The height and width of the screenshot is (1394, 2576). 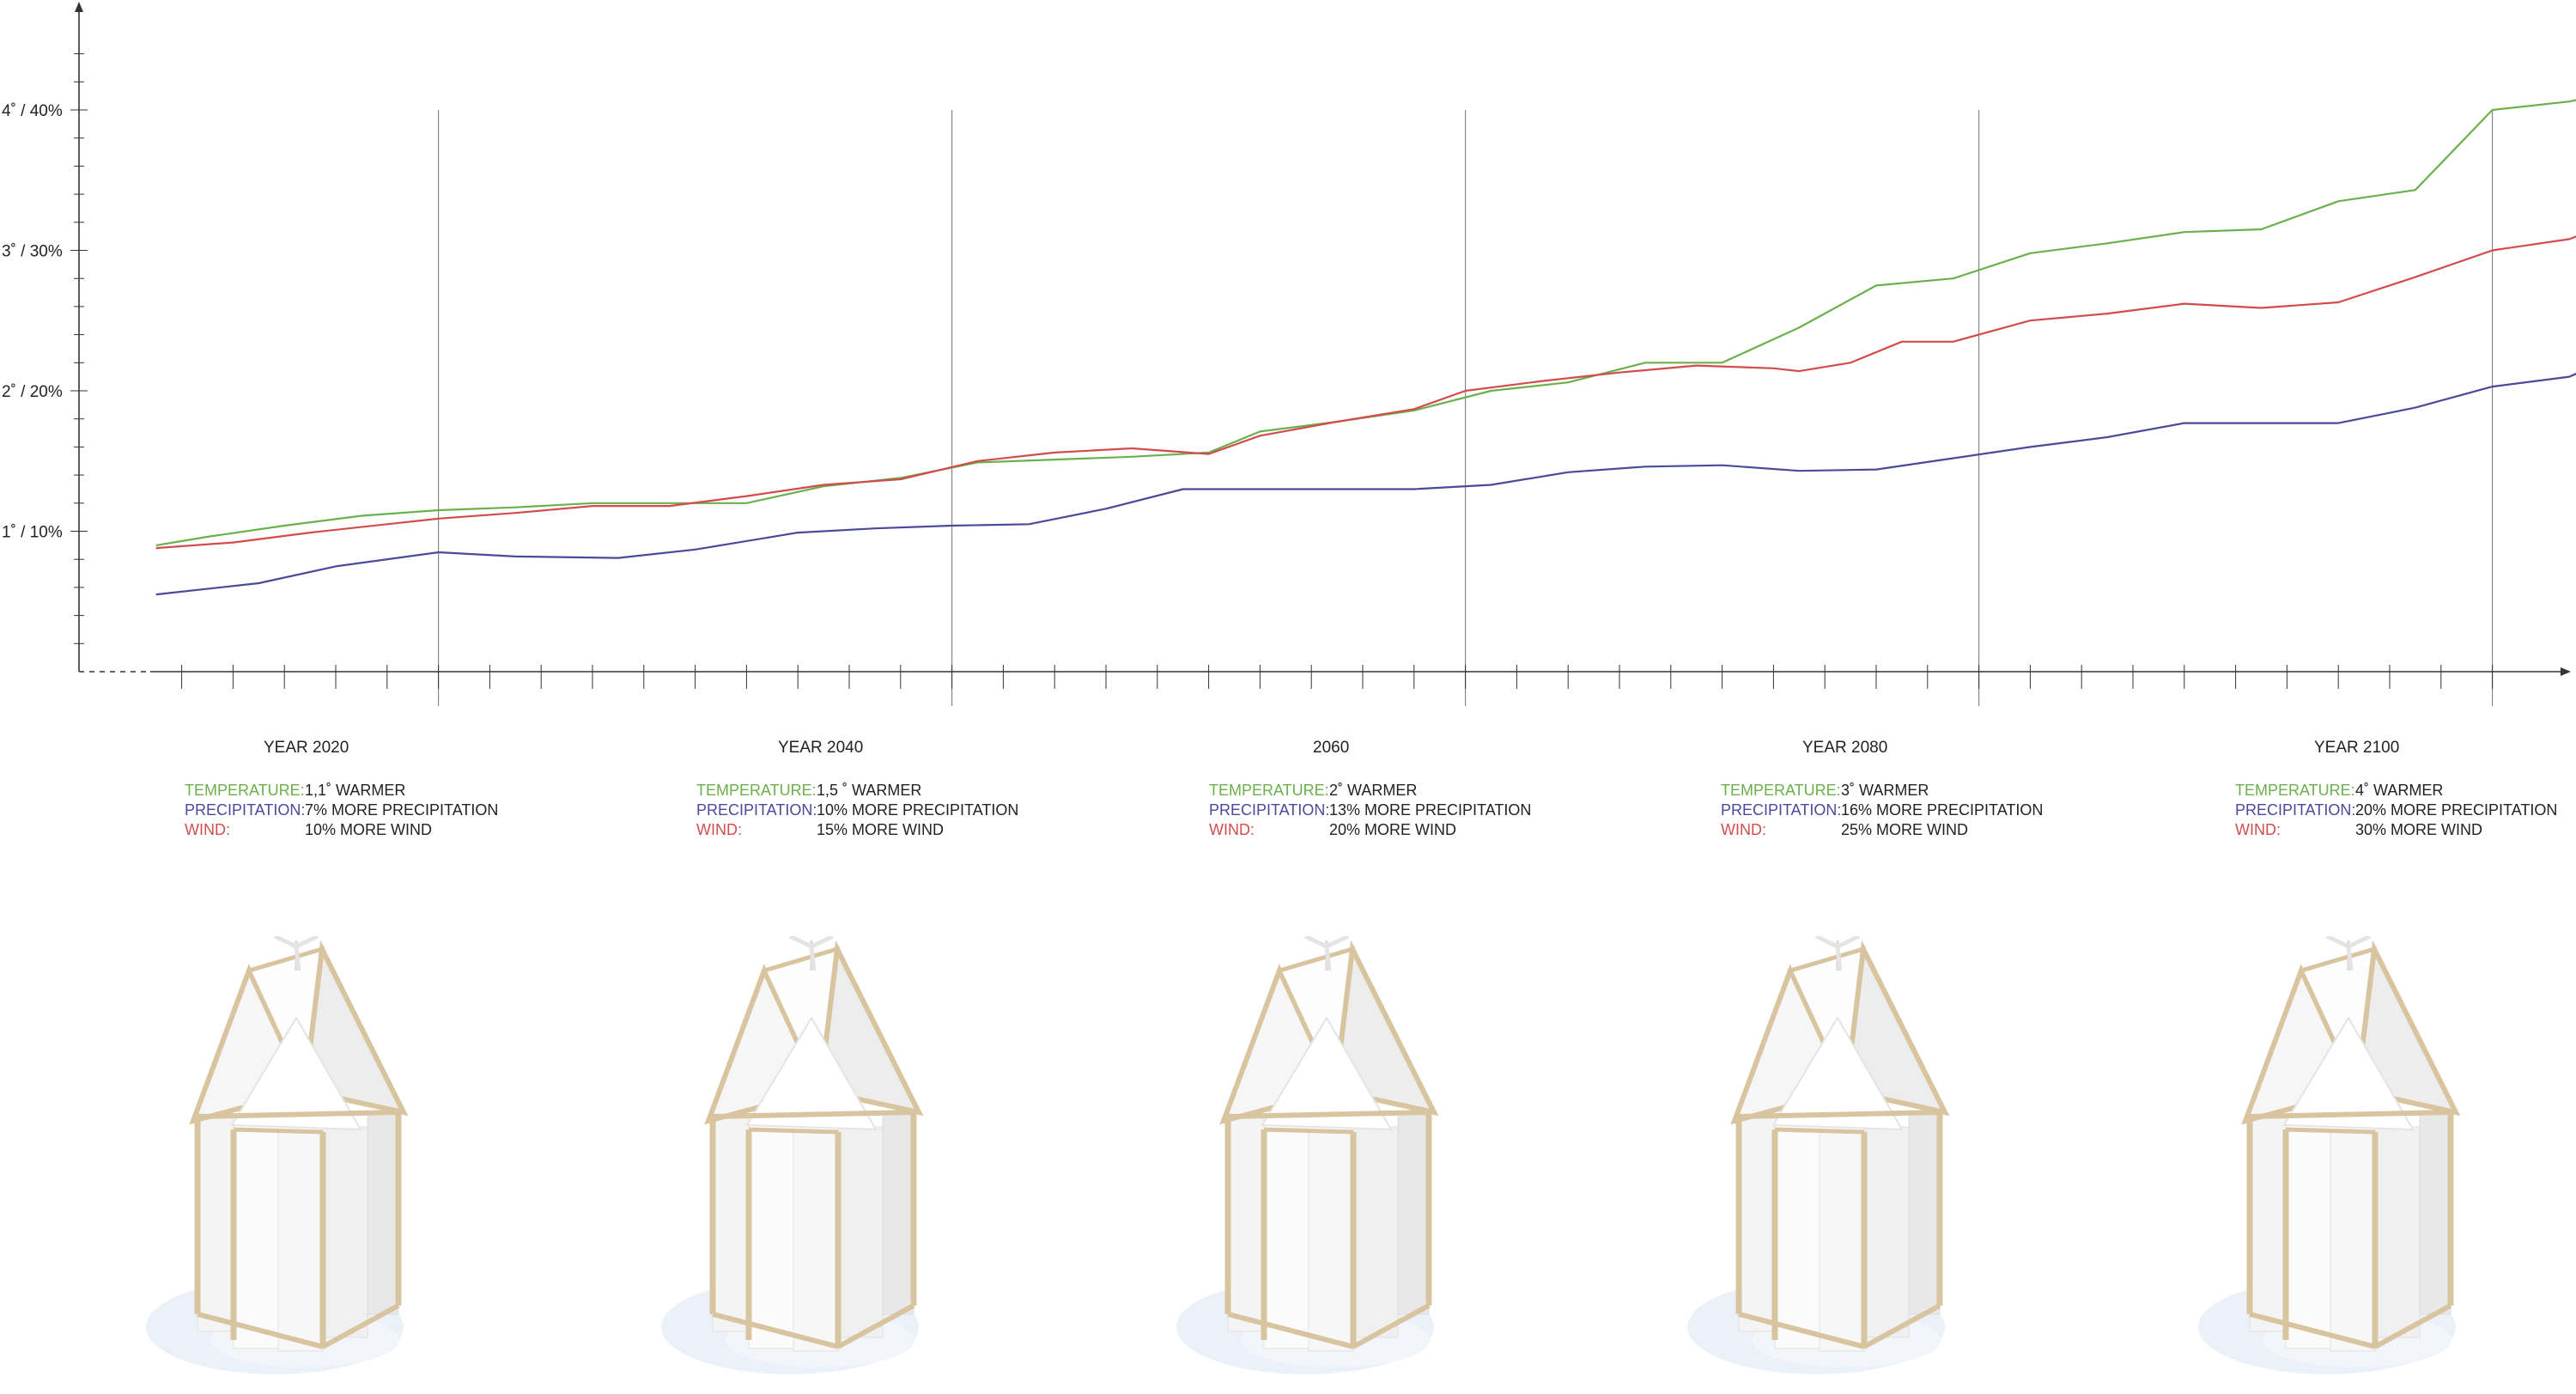 I want to click on temperature-value: 1,5 ˚ WARMER, so click(x=870, y=790).